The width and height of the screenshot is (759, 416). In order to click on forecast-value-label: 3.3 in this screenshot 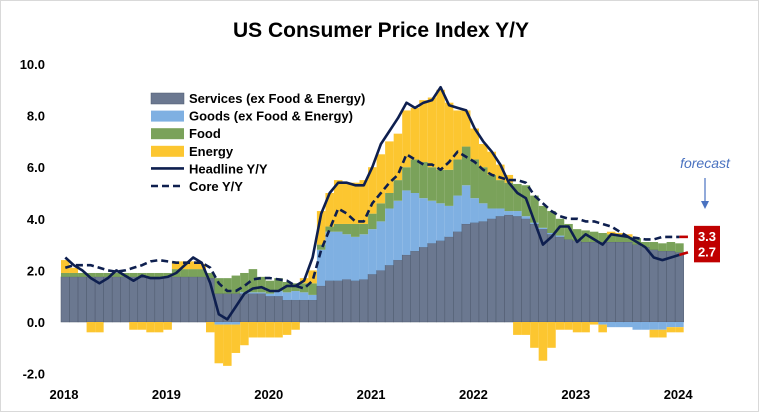, I will do `click(707, 236)`.